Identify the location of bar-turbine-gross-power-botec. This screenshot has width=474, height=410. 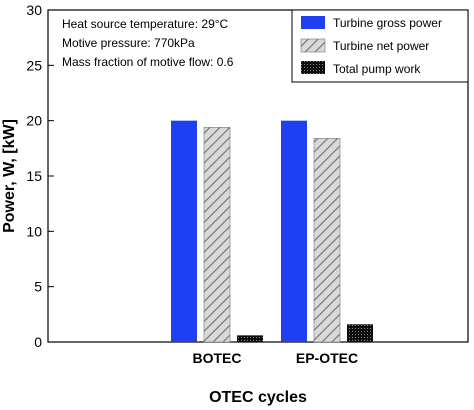
(184, 231).